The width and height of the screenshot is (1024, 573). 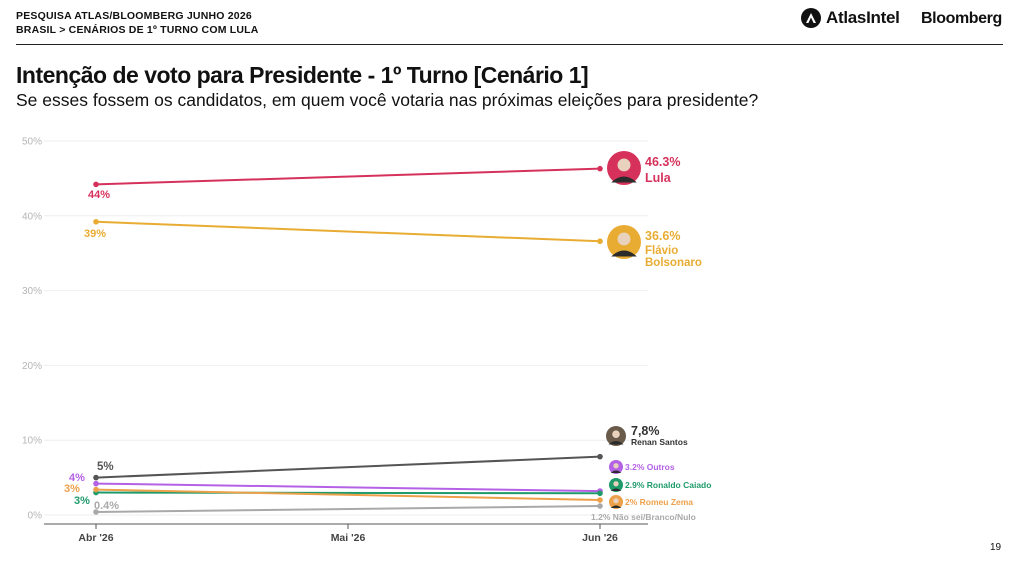 I want to click on atlasintel-logo: AtlasIntel, so click(x=850, y=18).